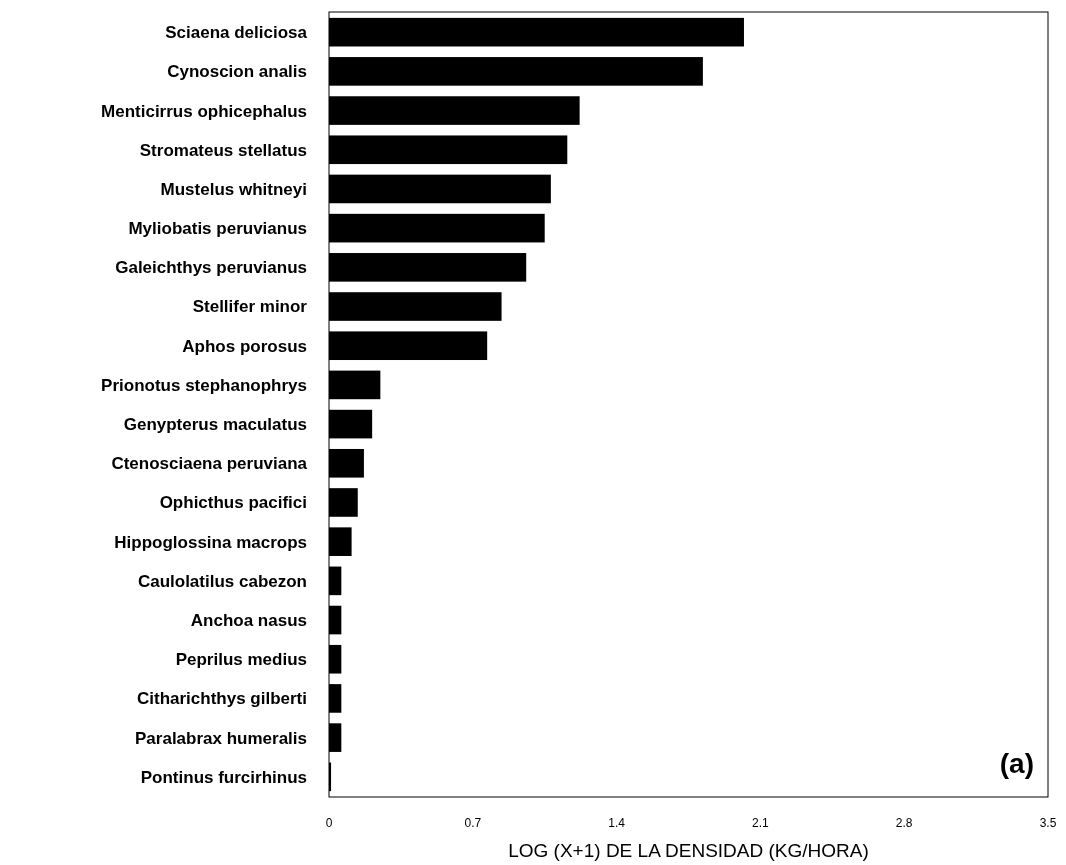  What do you see at coordinates (237, 72) in the screenshot?
I see `y-tick-label: Cynoscion analis` at bounding box center [237, 72].